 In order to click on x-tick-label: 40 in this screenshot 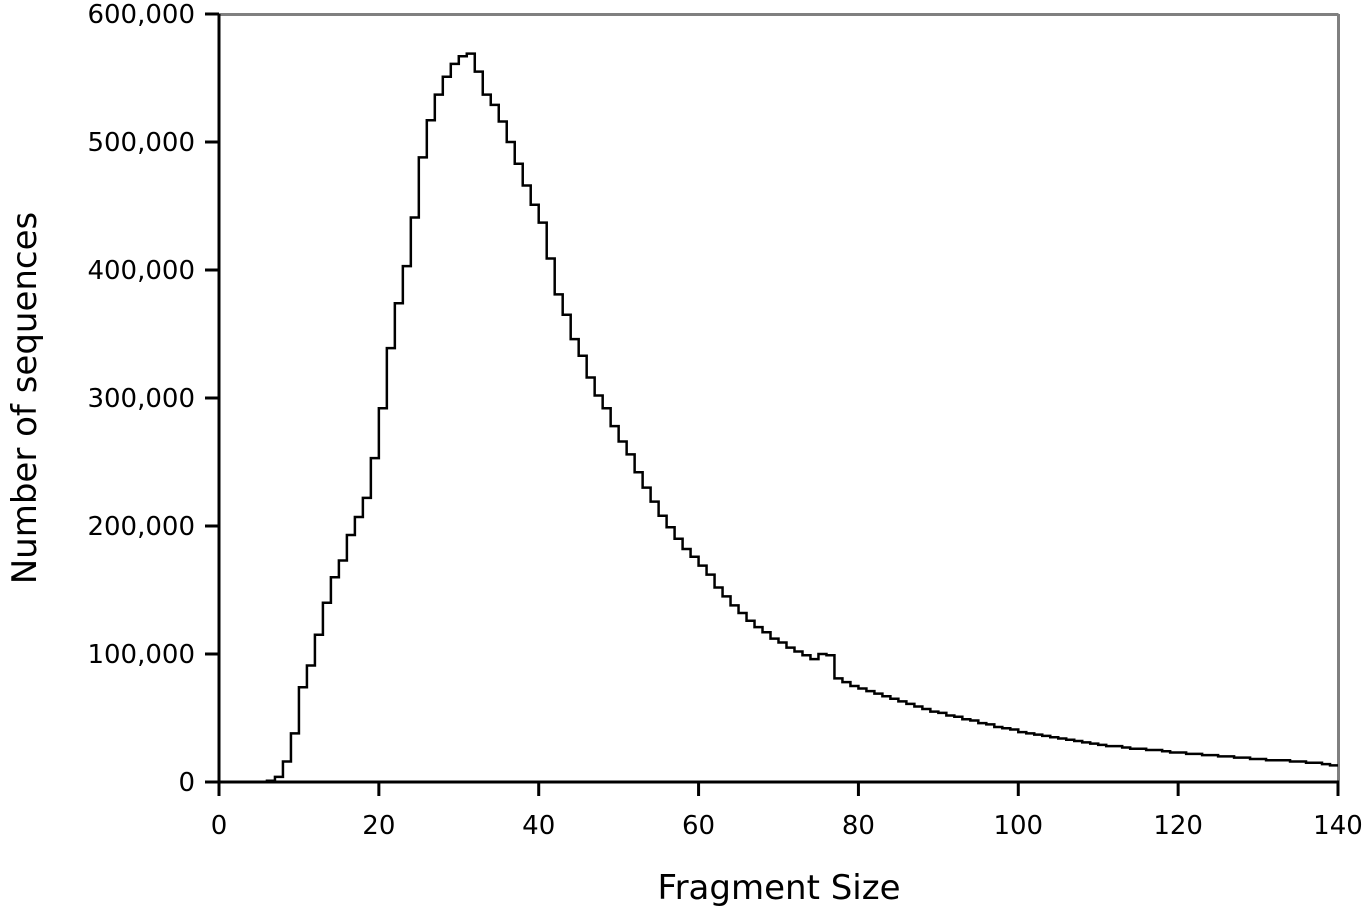, I will do `click(538, 826)`.